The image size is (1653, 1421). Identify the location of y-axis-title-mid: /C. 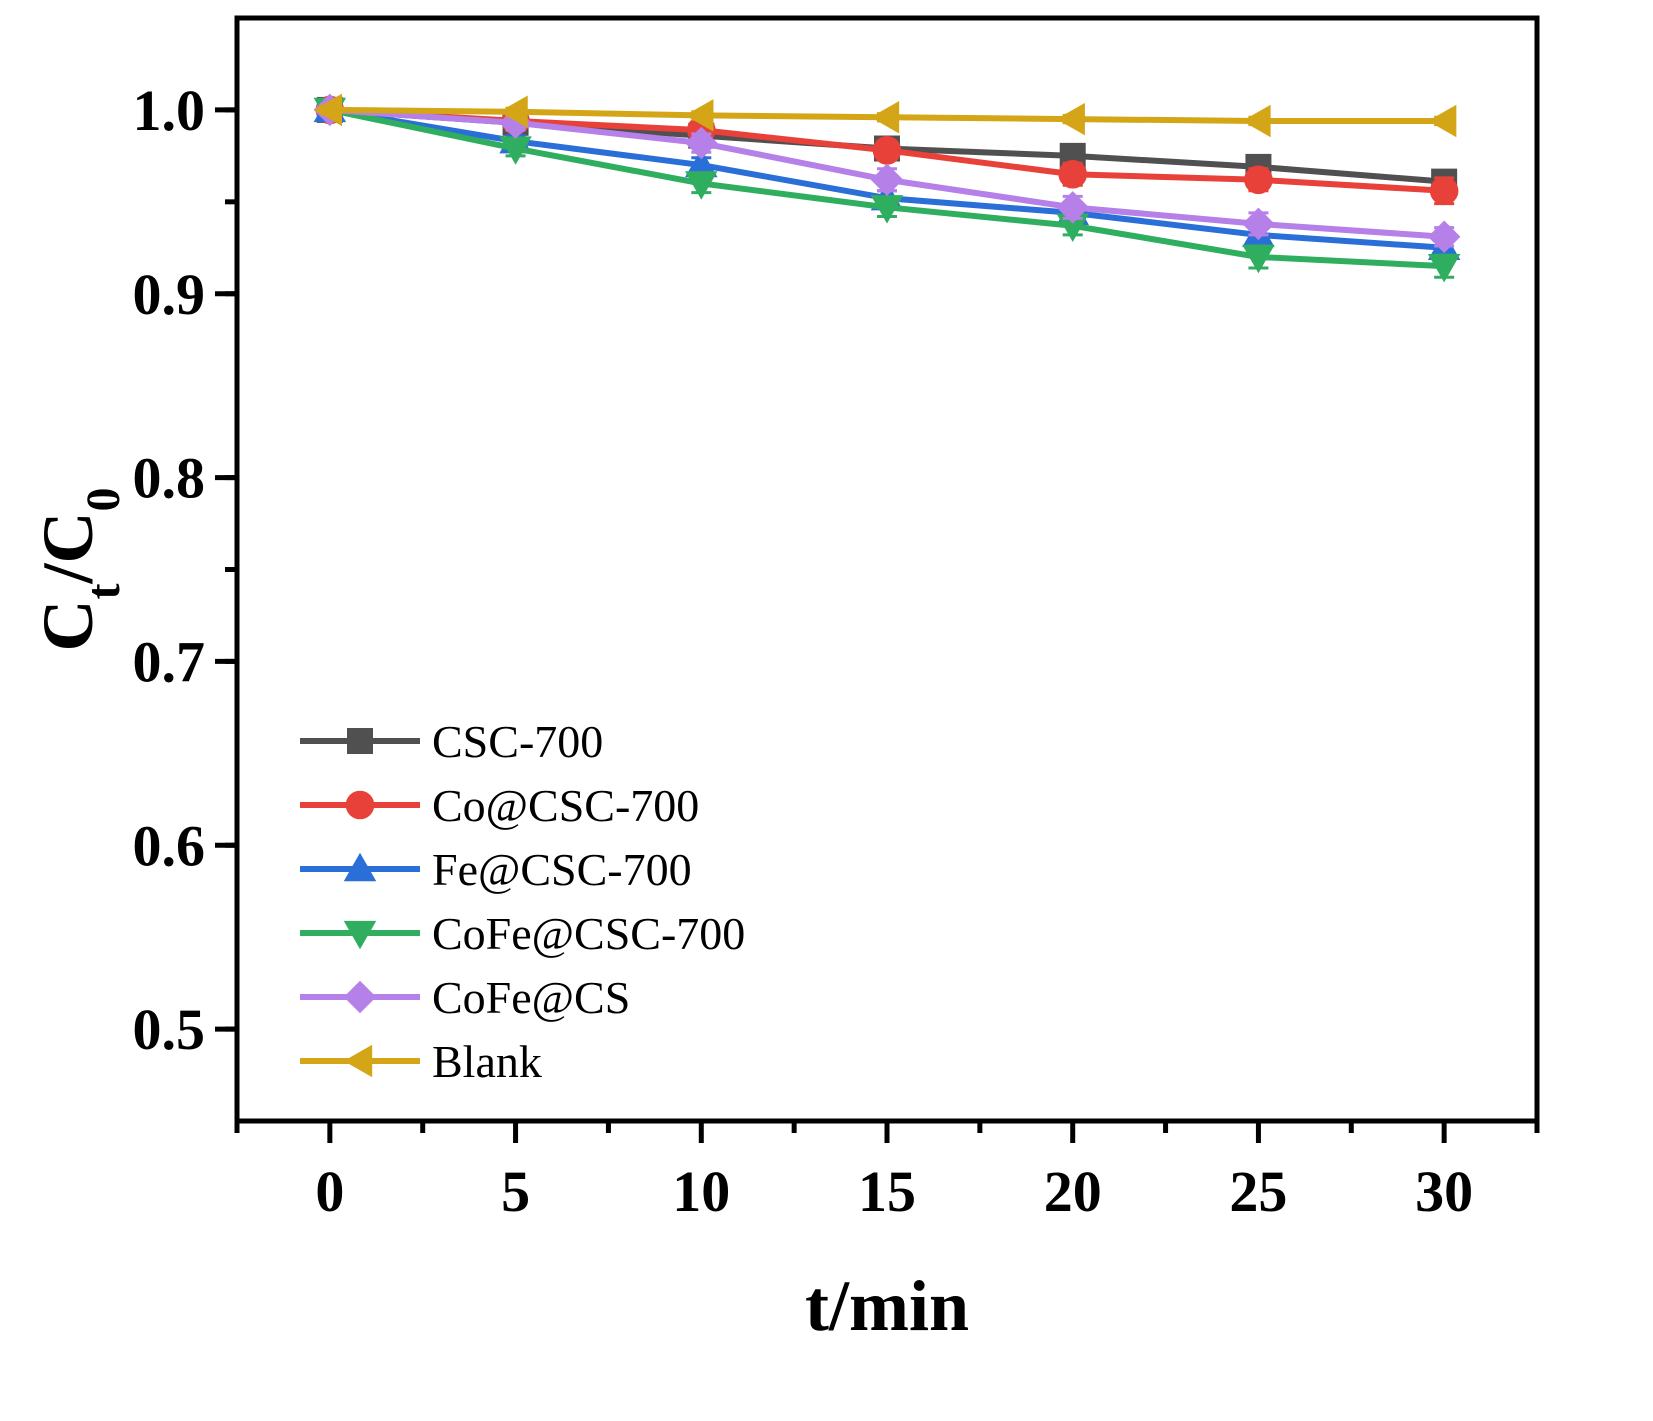
(68, 548).